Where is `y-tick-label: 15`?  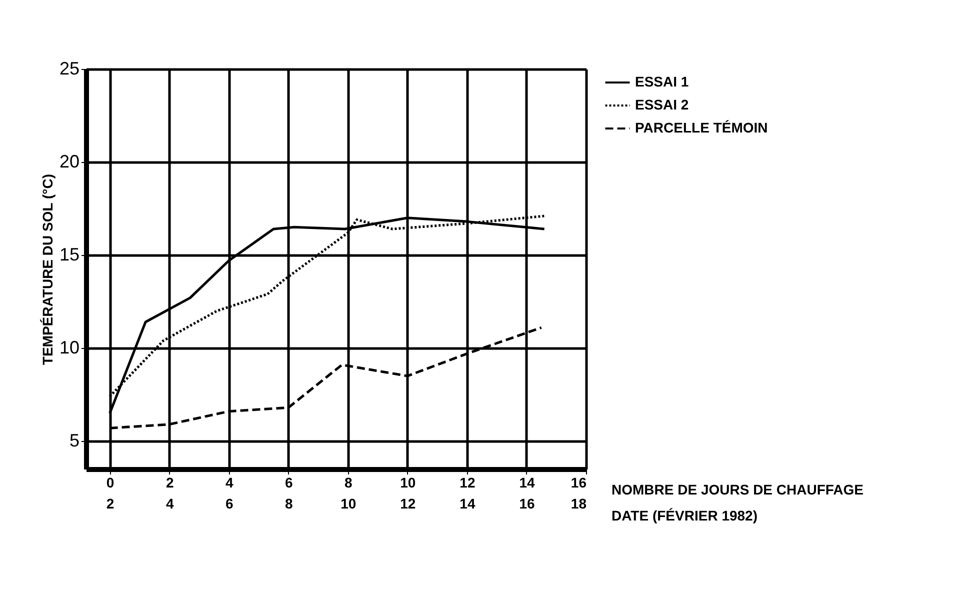 y-tick-label: 15 is located at coordinates (69, 254).